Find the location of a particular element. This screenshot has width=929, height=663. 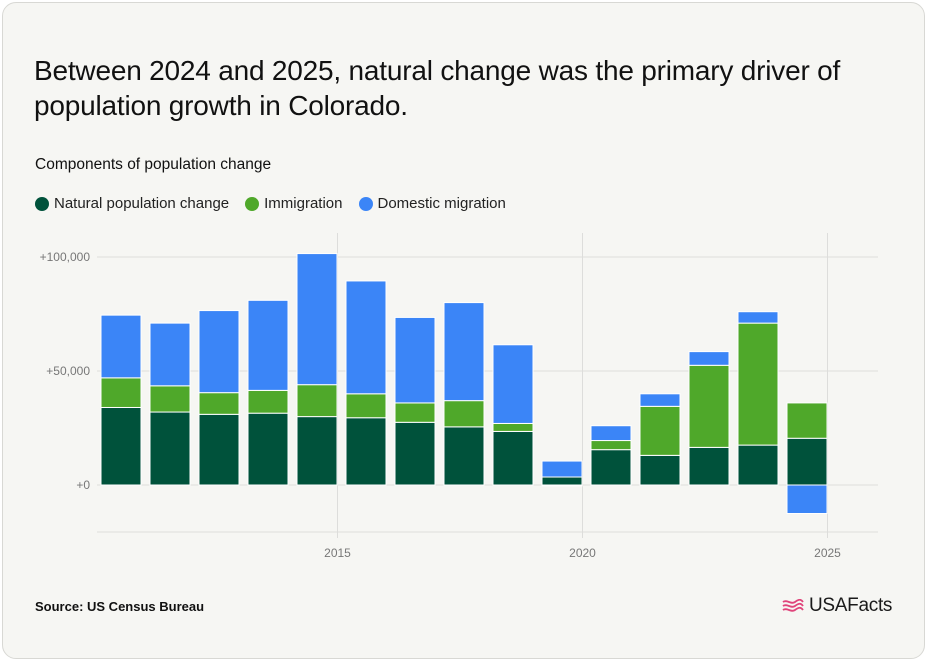

bar-immigration-2020 is located at coordinates (562, 485).